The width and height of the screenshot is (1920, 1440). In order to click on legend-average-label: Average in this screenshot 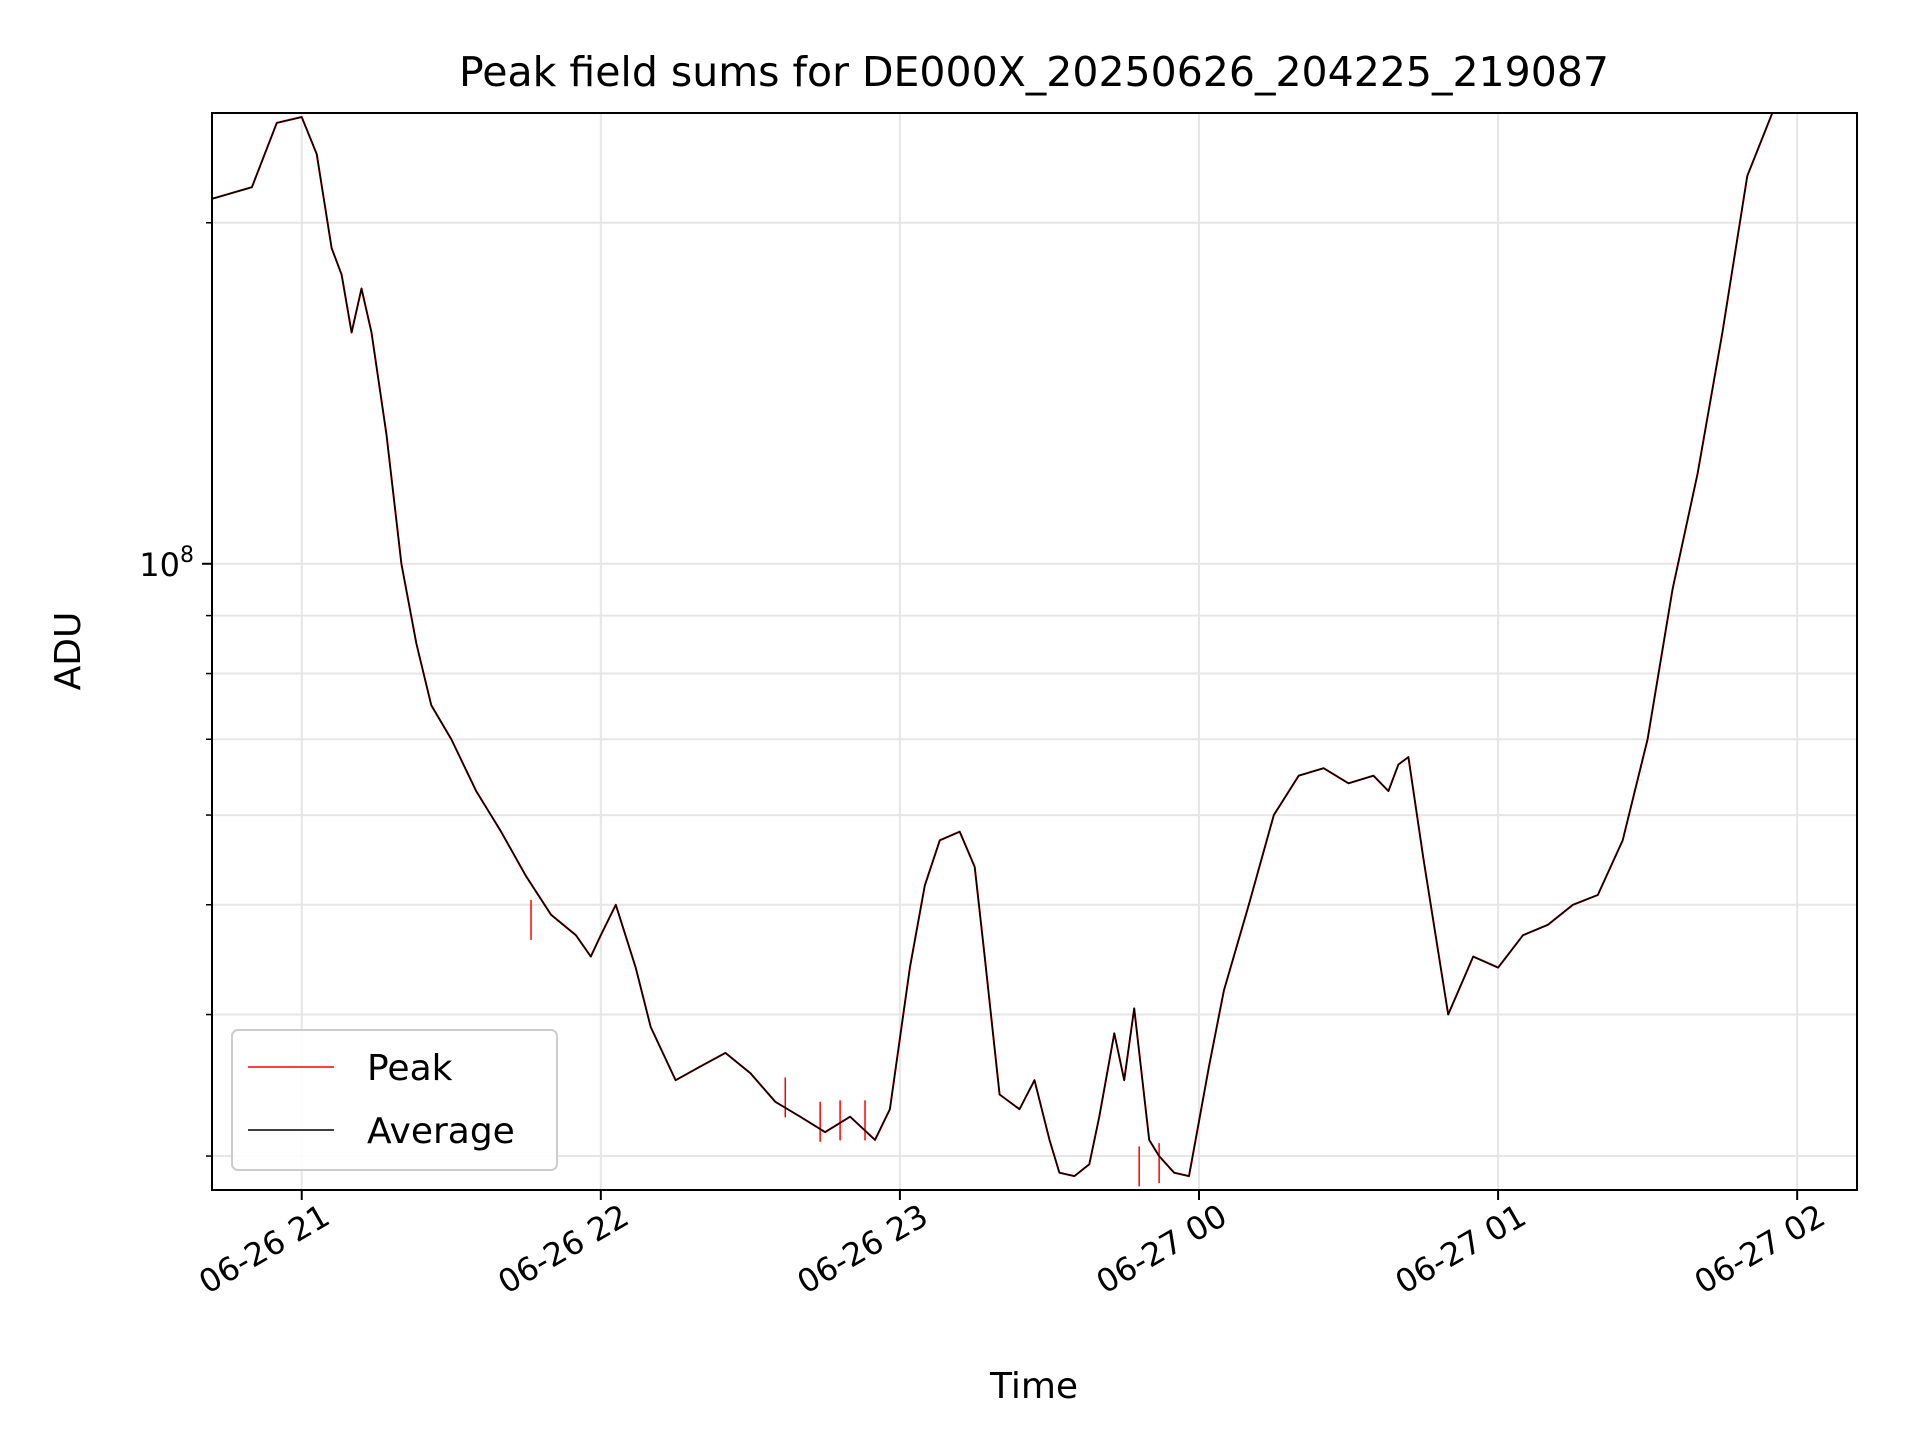, I will do `click(441, 1131)`.